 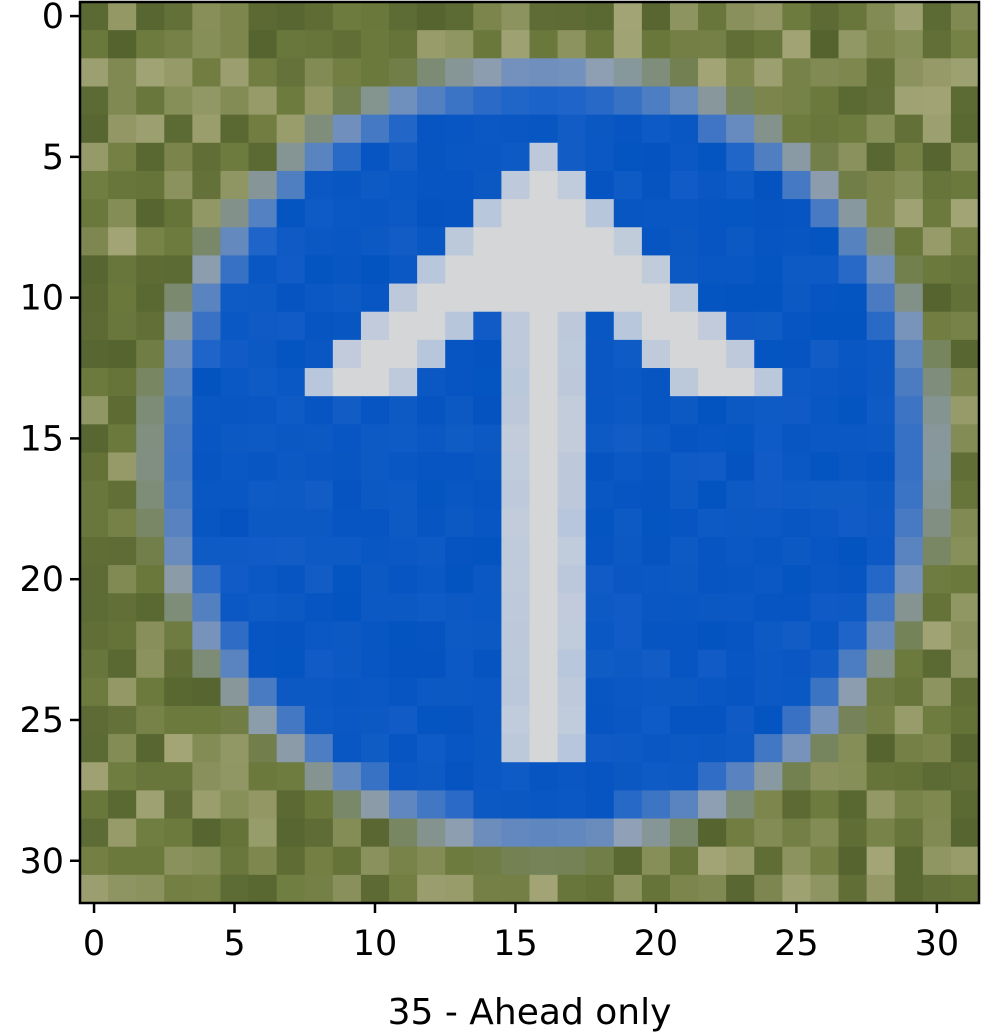 I want to click on y-tick-label: 0, so click(x=53, y=18).